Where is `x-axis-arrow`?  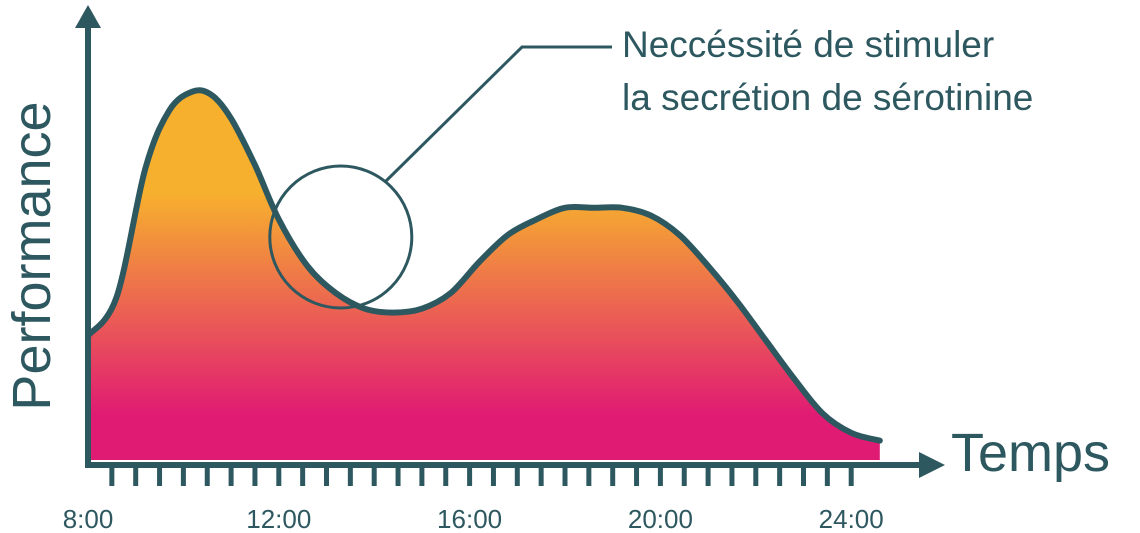
x-axis-arrow is located at coordinates (932, 465).